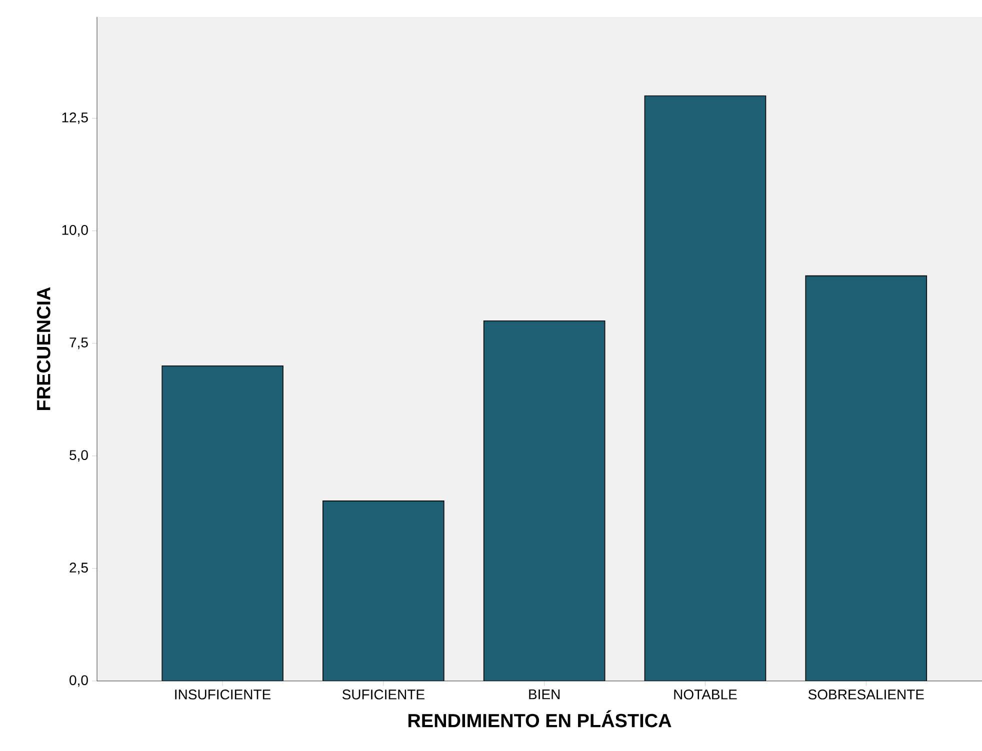 This screenshot has width=982, height=751. What do you see at coordinates (79, 344) in the screenshot?
I see `y-tick-label: 7,5` at bounding box center [79, 344].